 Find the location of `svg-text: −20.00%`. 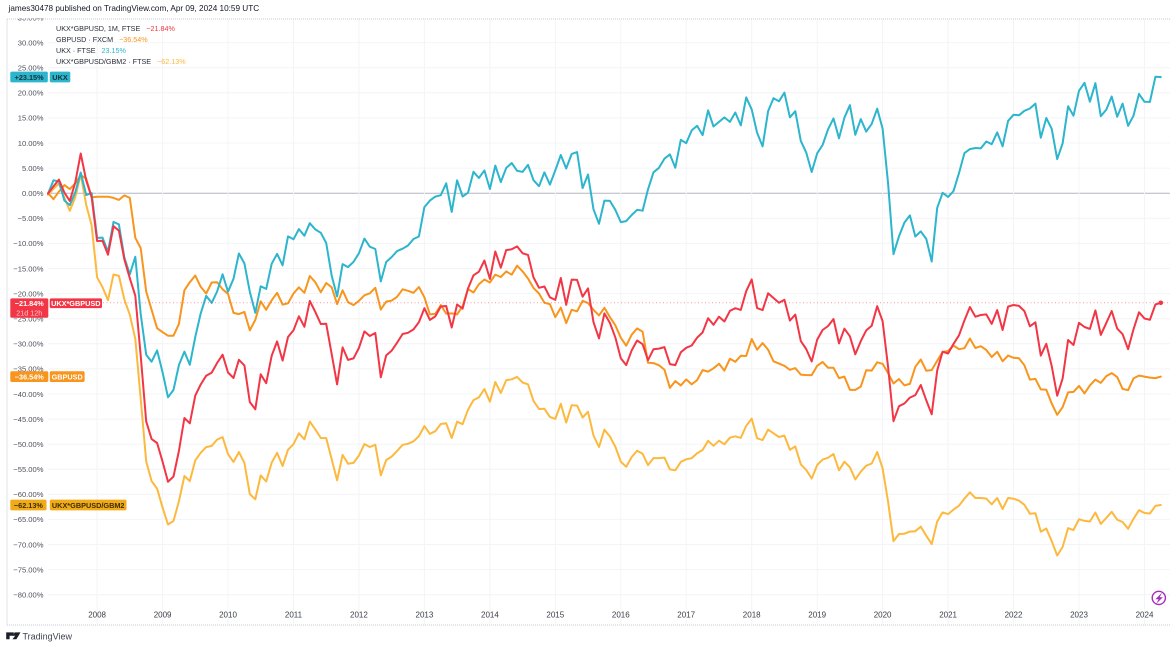

svg-text: −20.00% is located at coordinates (28, 293).